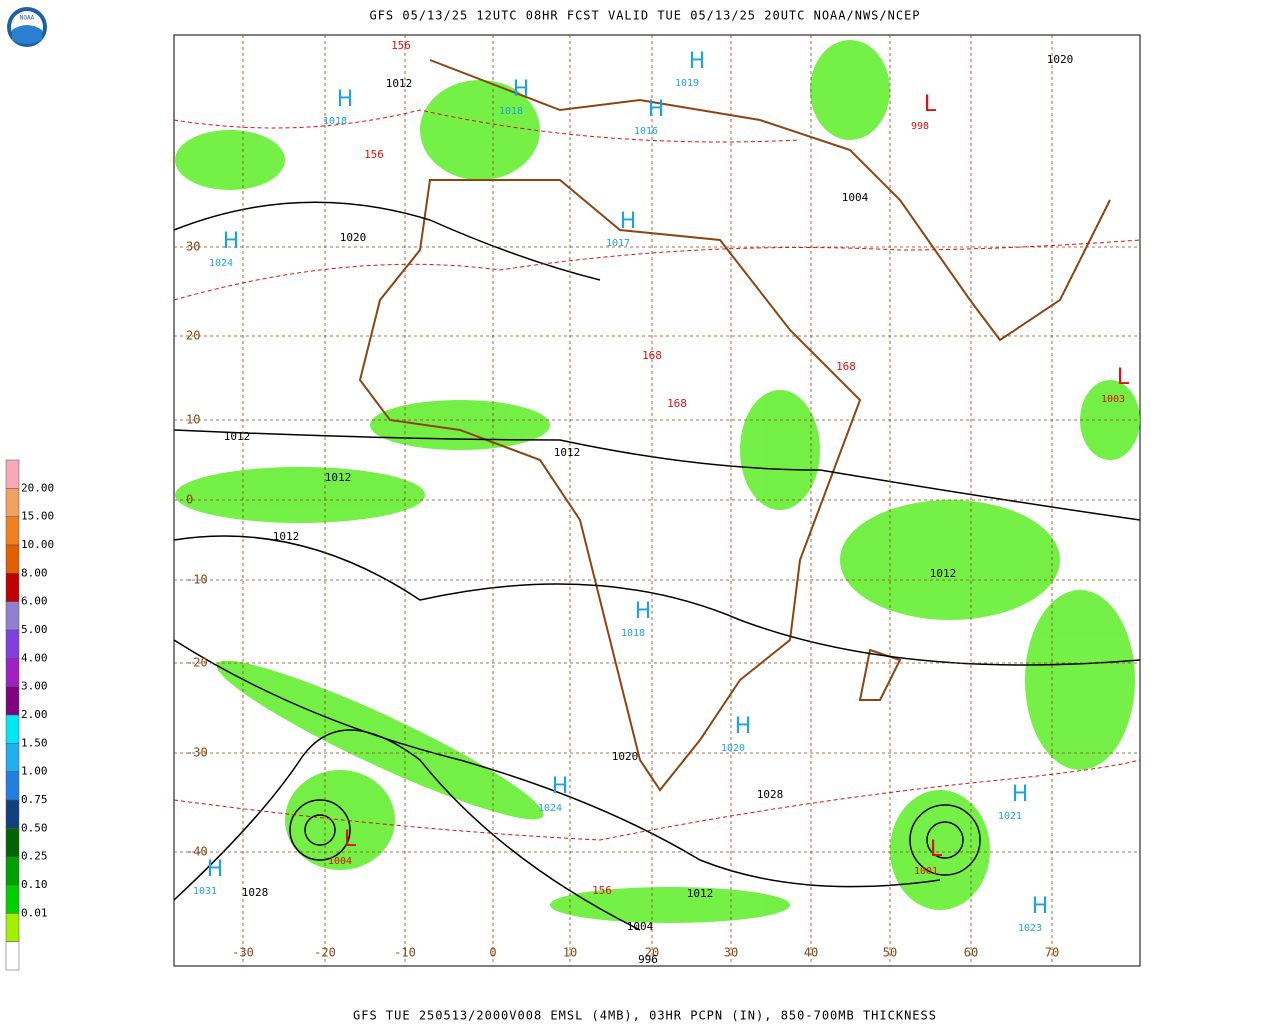 The image size is (1280, 1028). What do you see at coordinates (243, 953) in the screenshot?
I see `longitude-label: -30` at bounding box center [243, 953].